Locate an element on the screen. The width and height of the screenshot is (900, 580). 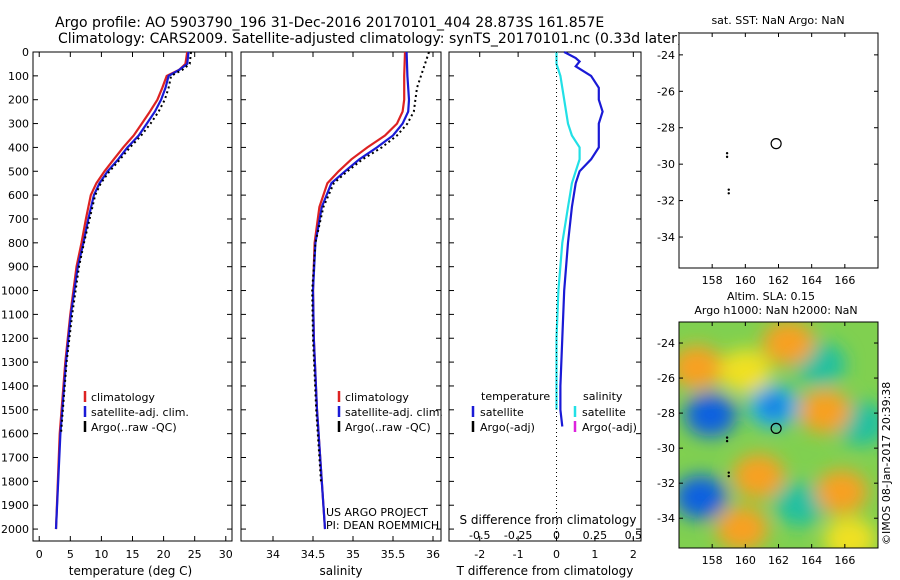
legend-label: climatology is located at coordinates (123, 397).